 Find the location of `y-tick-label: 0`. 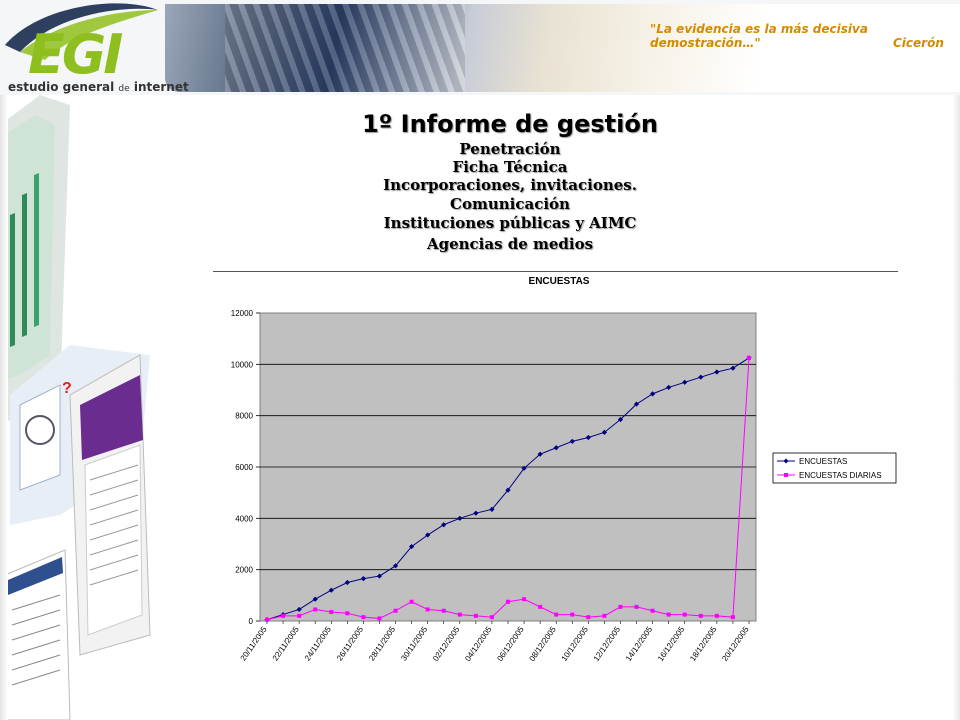

y-tick-label: 0 is located at coordinates (251, 621).